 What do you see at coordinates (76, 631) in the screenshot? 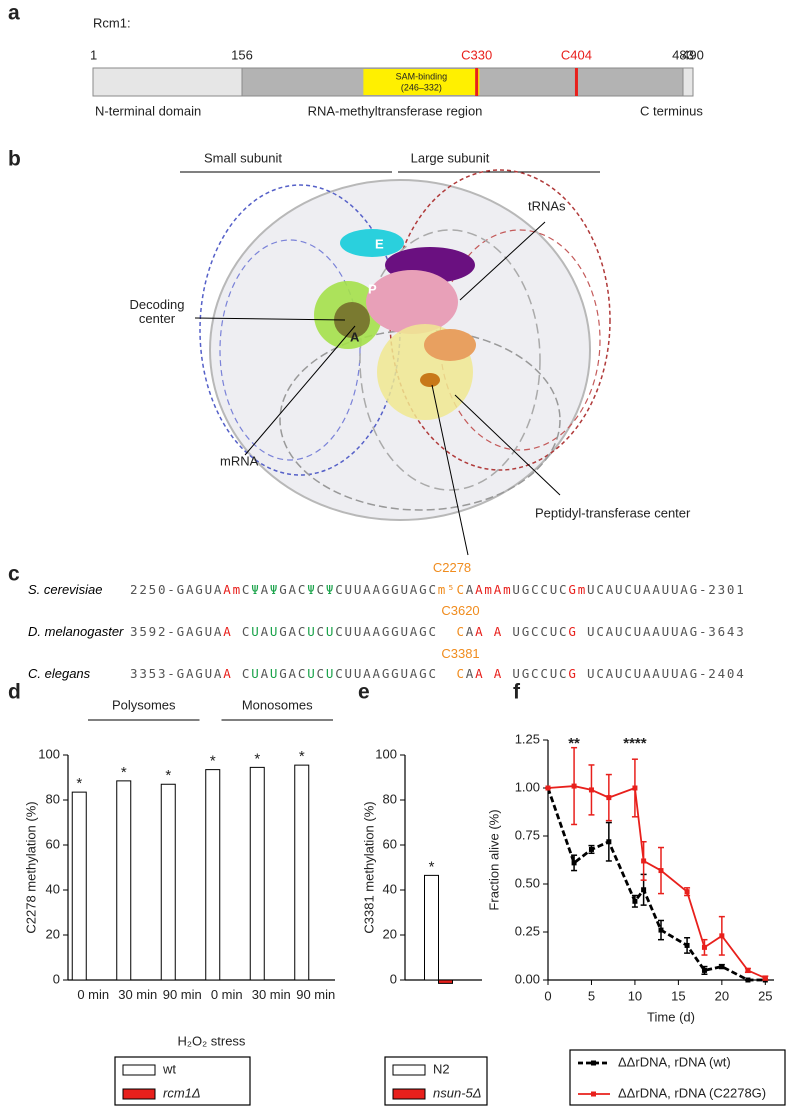
I see `species-name: D. melanogaster` at bounding box center [76, 631].